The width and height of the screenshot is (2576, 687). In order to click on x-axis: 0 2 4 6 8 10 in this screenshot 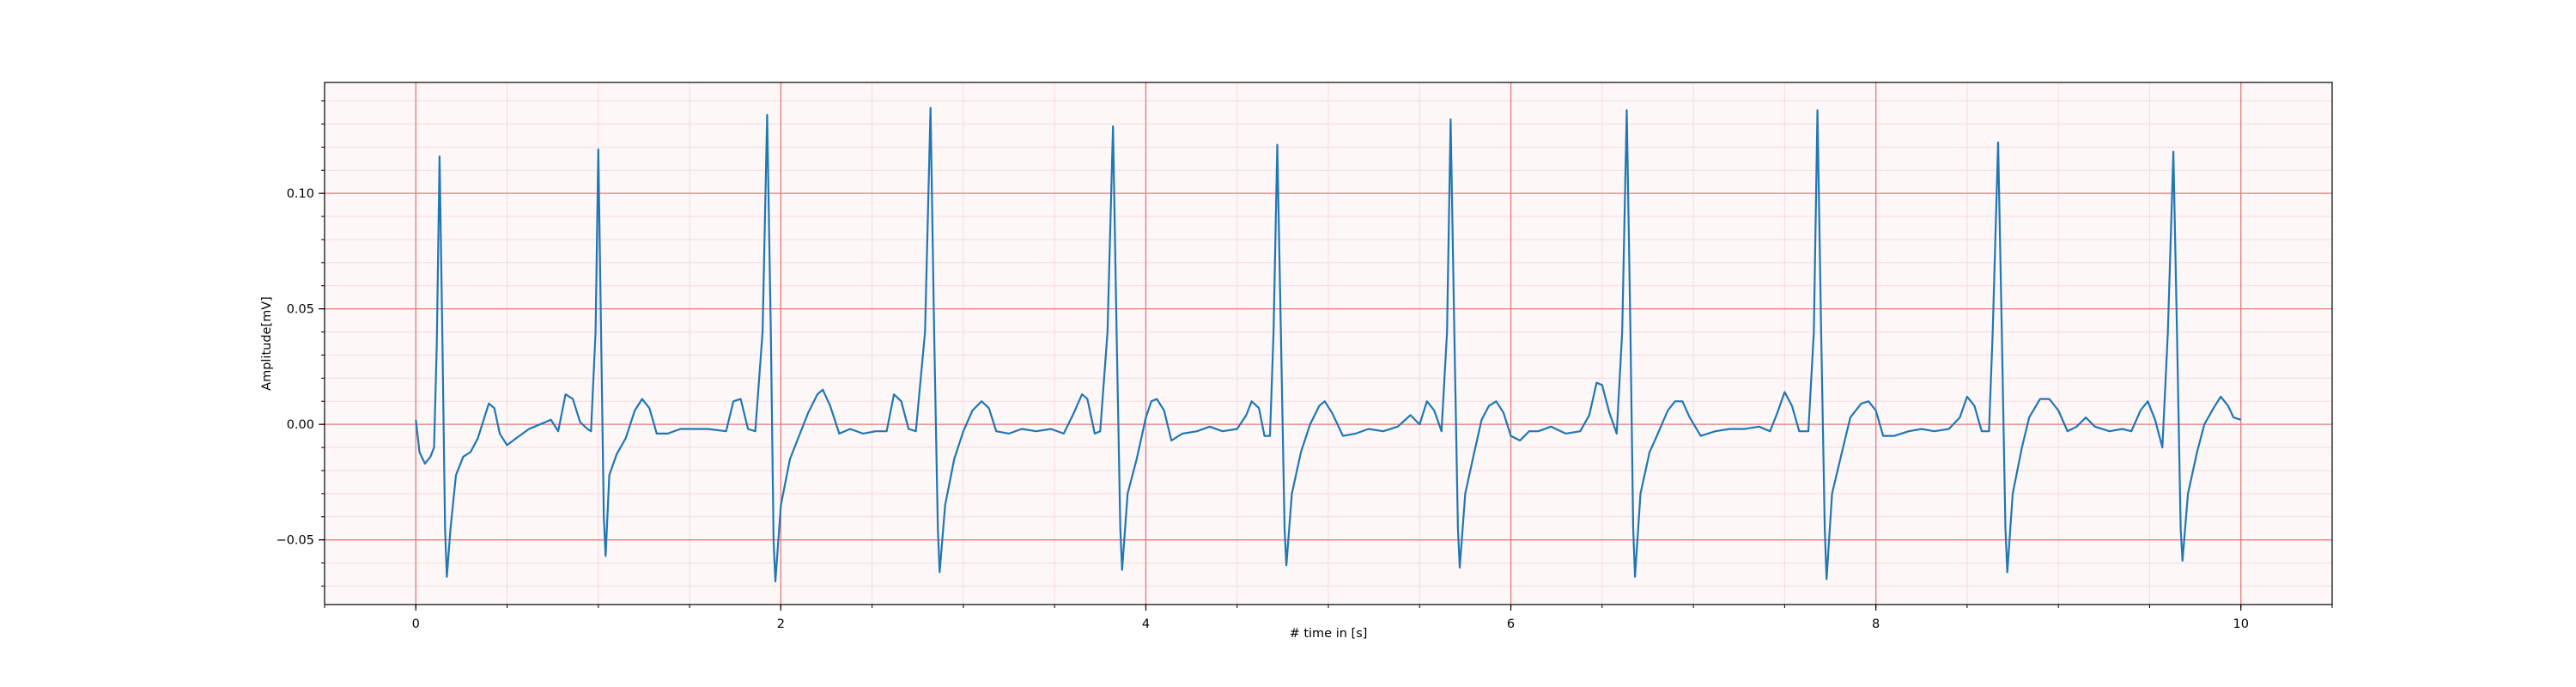, I will do `click(1328, 618)`.